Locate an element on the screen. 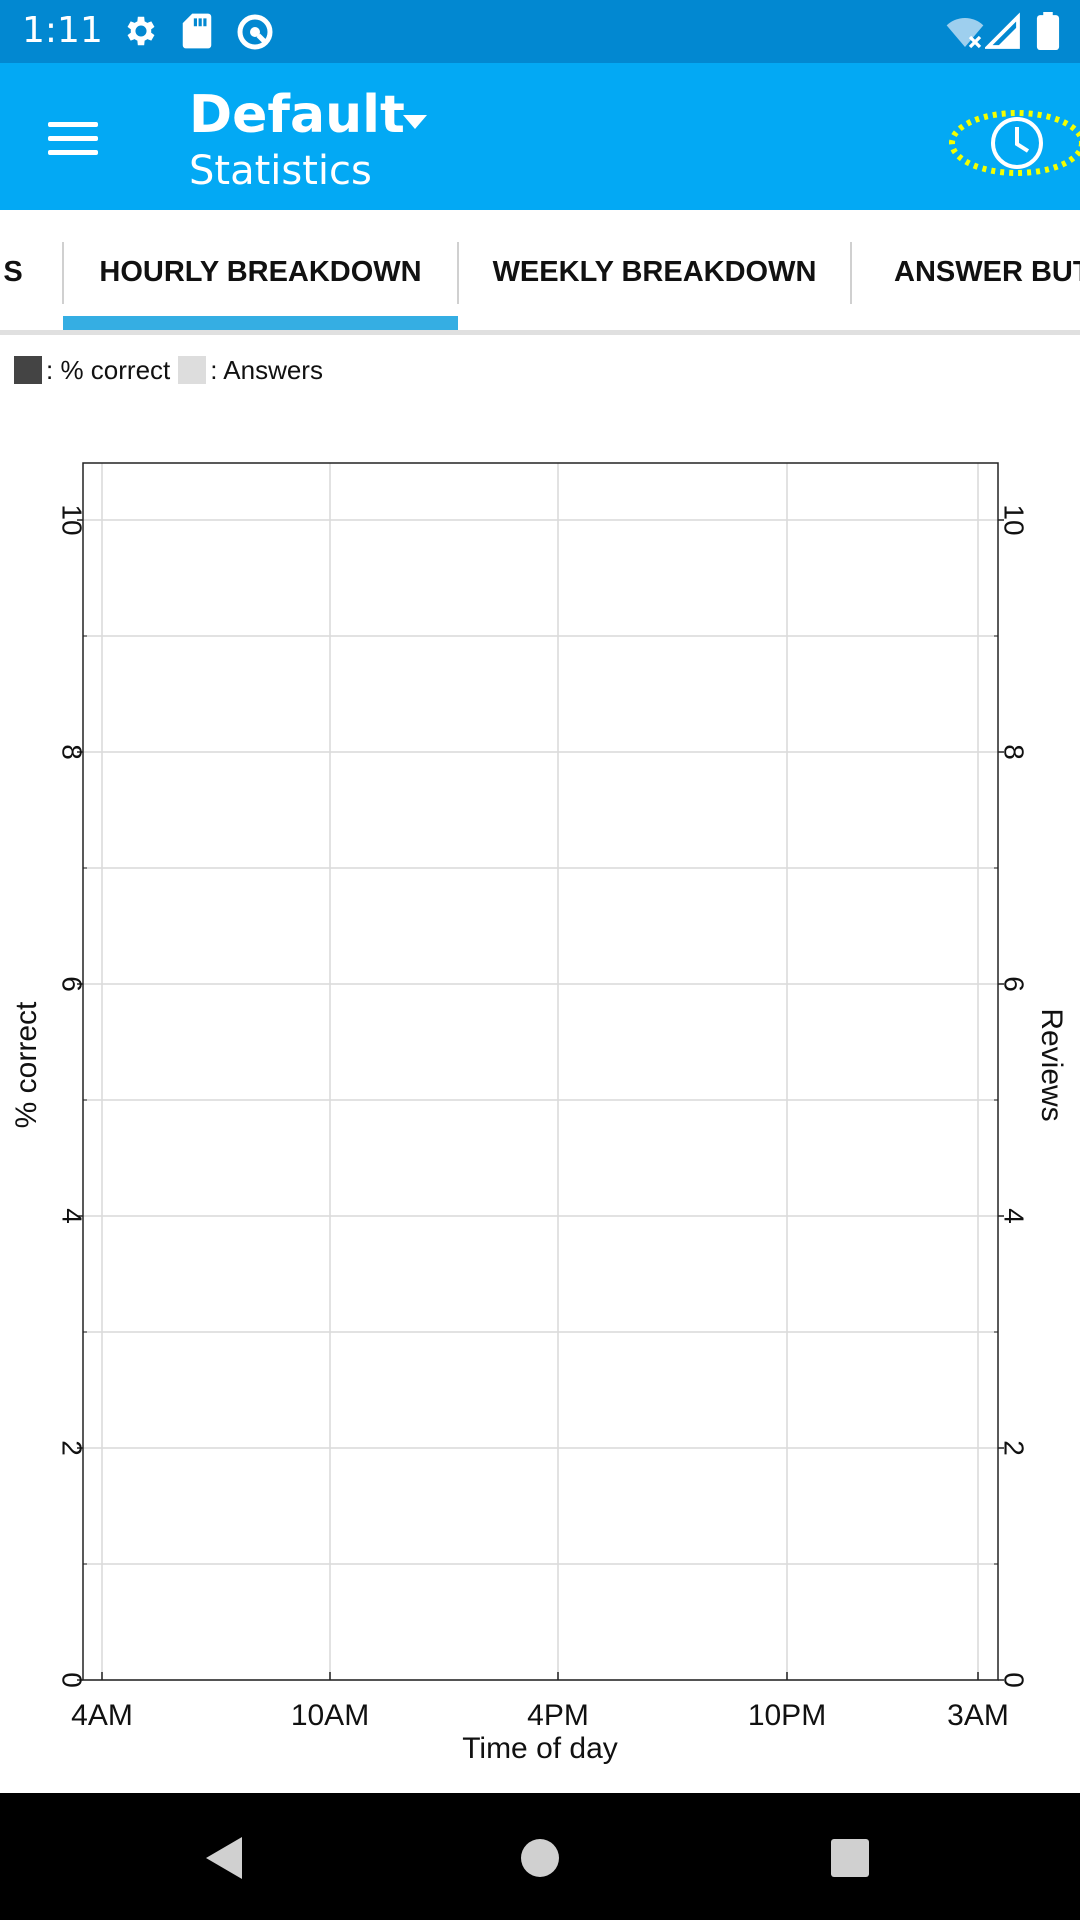 This screenshot has width=1080, height=1920. battery-icon is located at coordinates (1048, 33).